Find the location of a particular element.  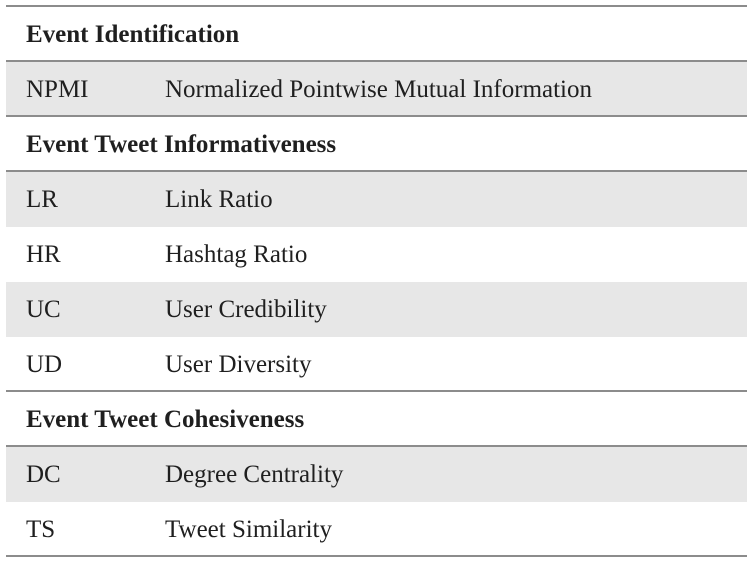

table-row: DC Degree Centrality is located at coordinates (376, 474).